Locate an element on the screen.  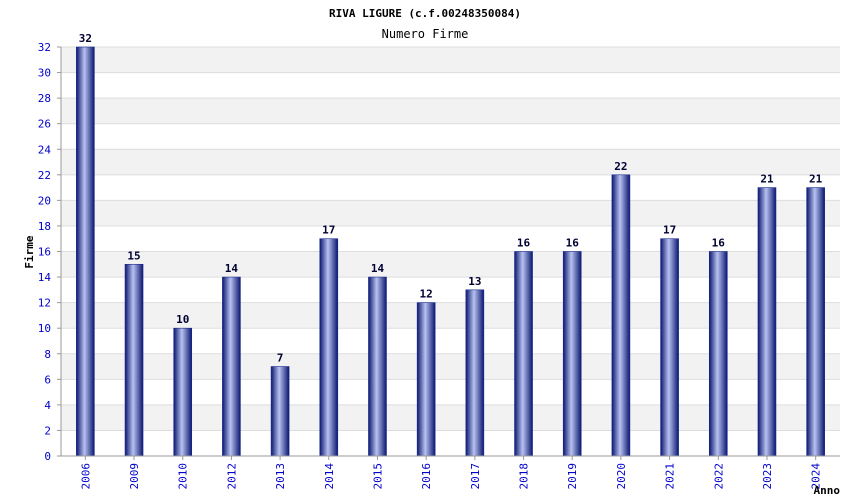
x-tick-label: 2024 is located at coordinates (816, 476).